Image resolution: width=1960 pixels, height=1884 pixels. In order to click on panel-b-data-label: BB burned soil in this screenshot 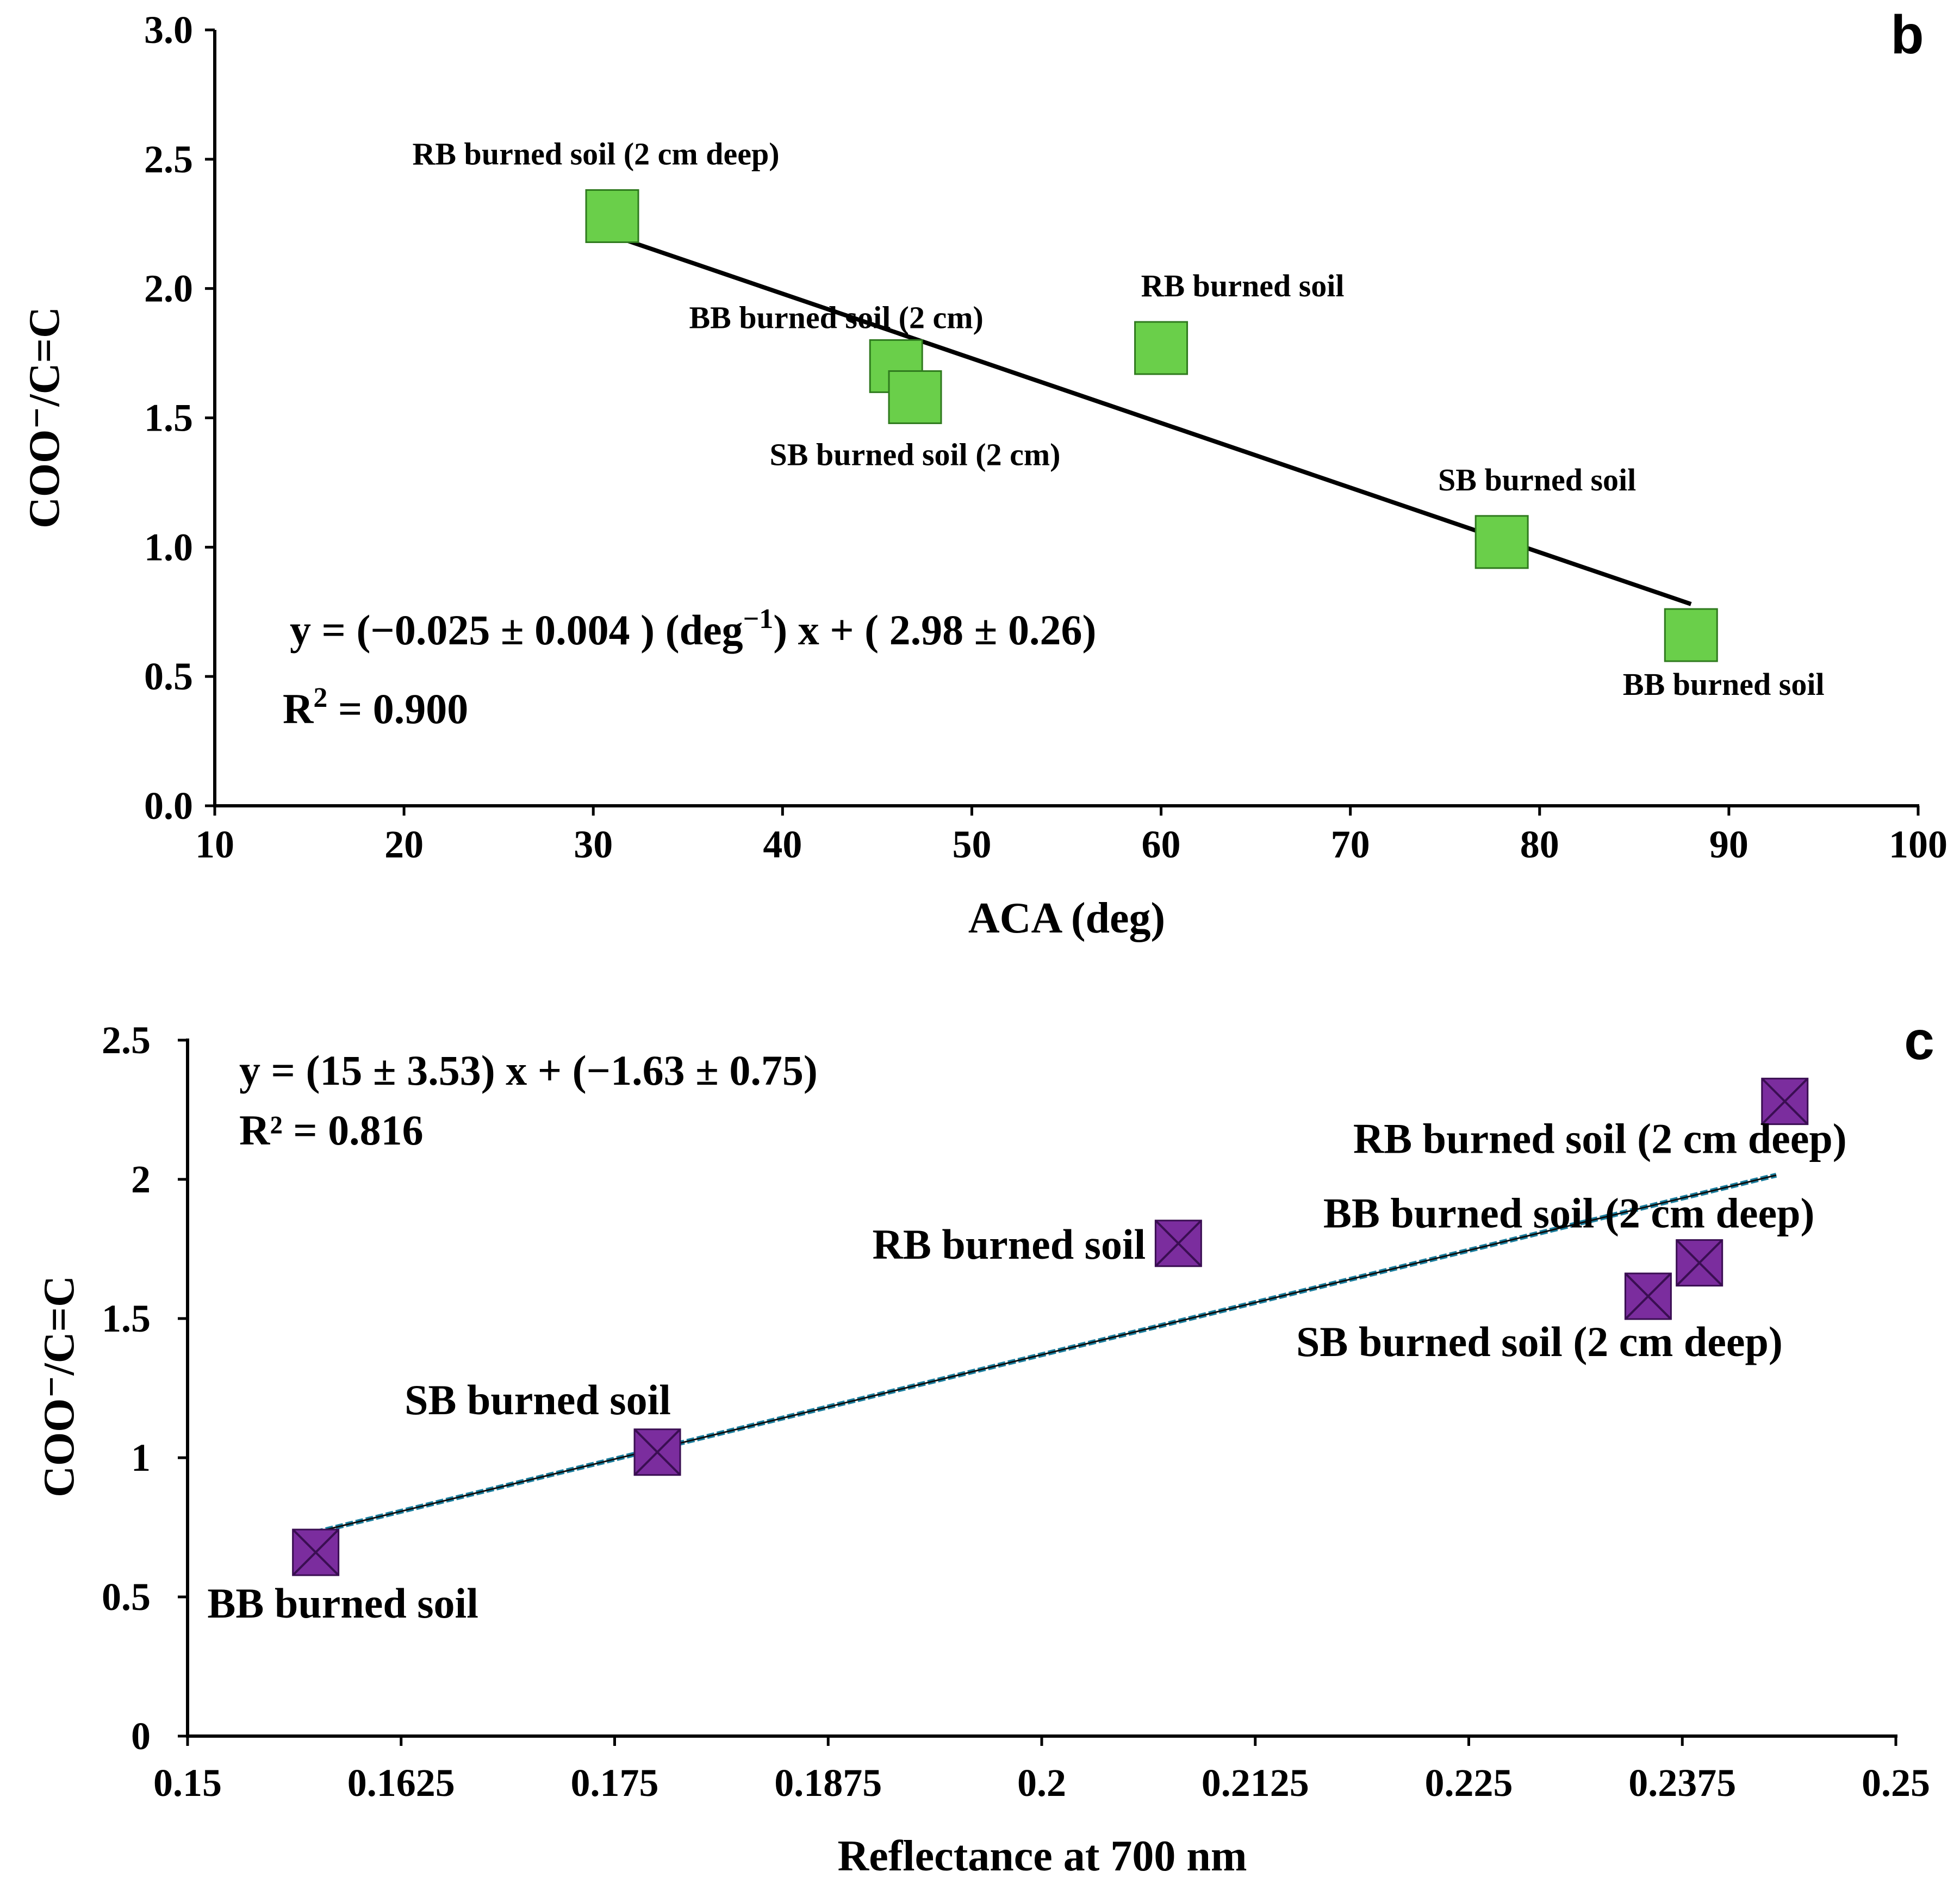, I will do `click(1724, 684)`.